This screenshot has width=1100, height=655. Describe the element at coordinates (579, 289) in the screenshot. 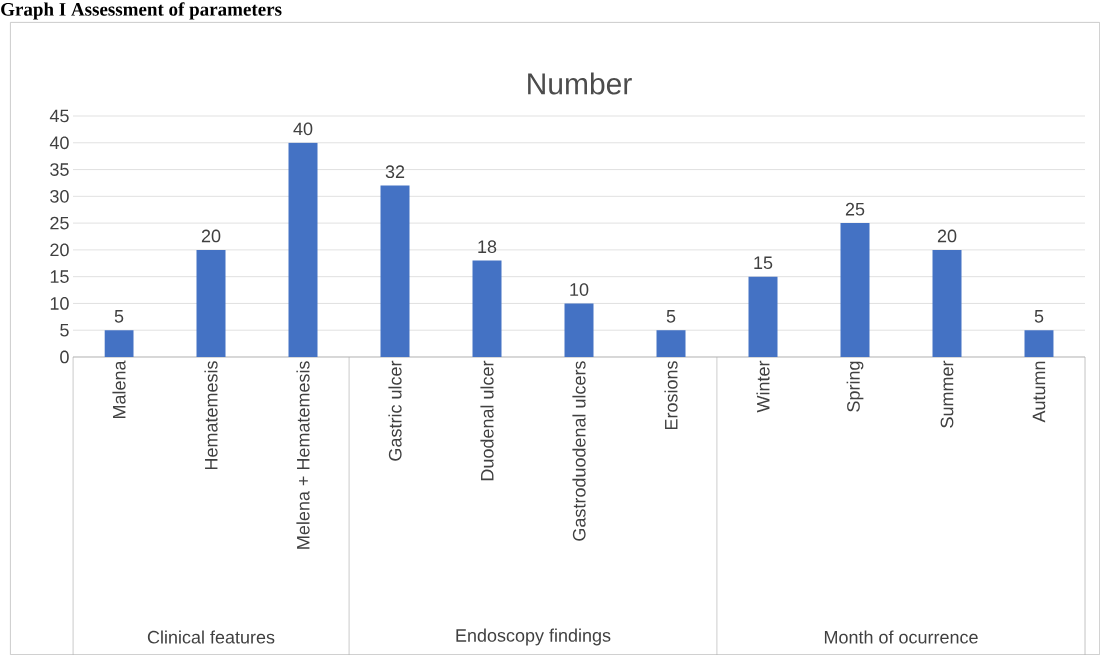

I see `data-label: 10` at that location.